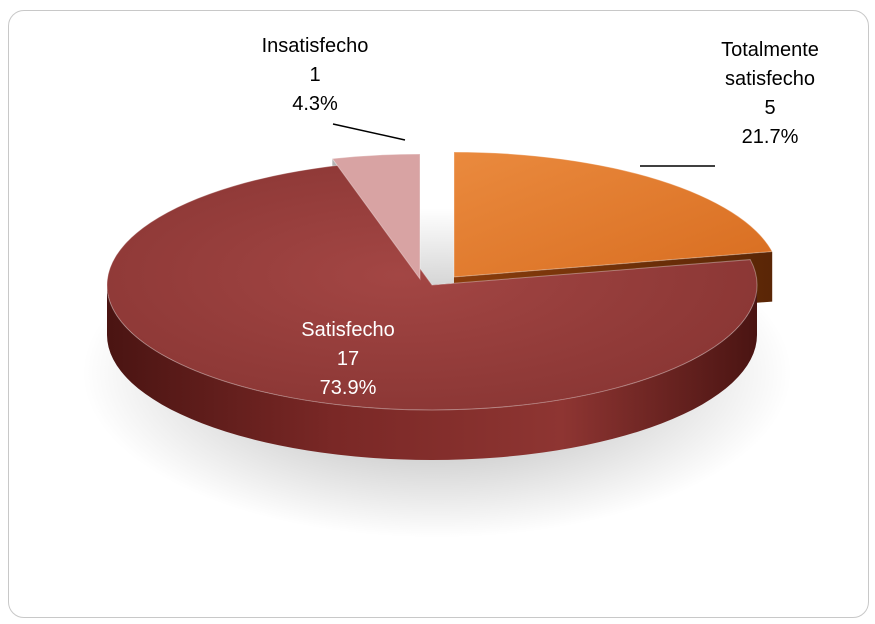 The height and width of the screenshot is (624, 875). I want to click on pie-slice-insatisfecho, so click(376, 217).